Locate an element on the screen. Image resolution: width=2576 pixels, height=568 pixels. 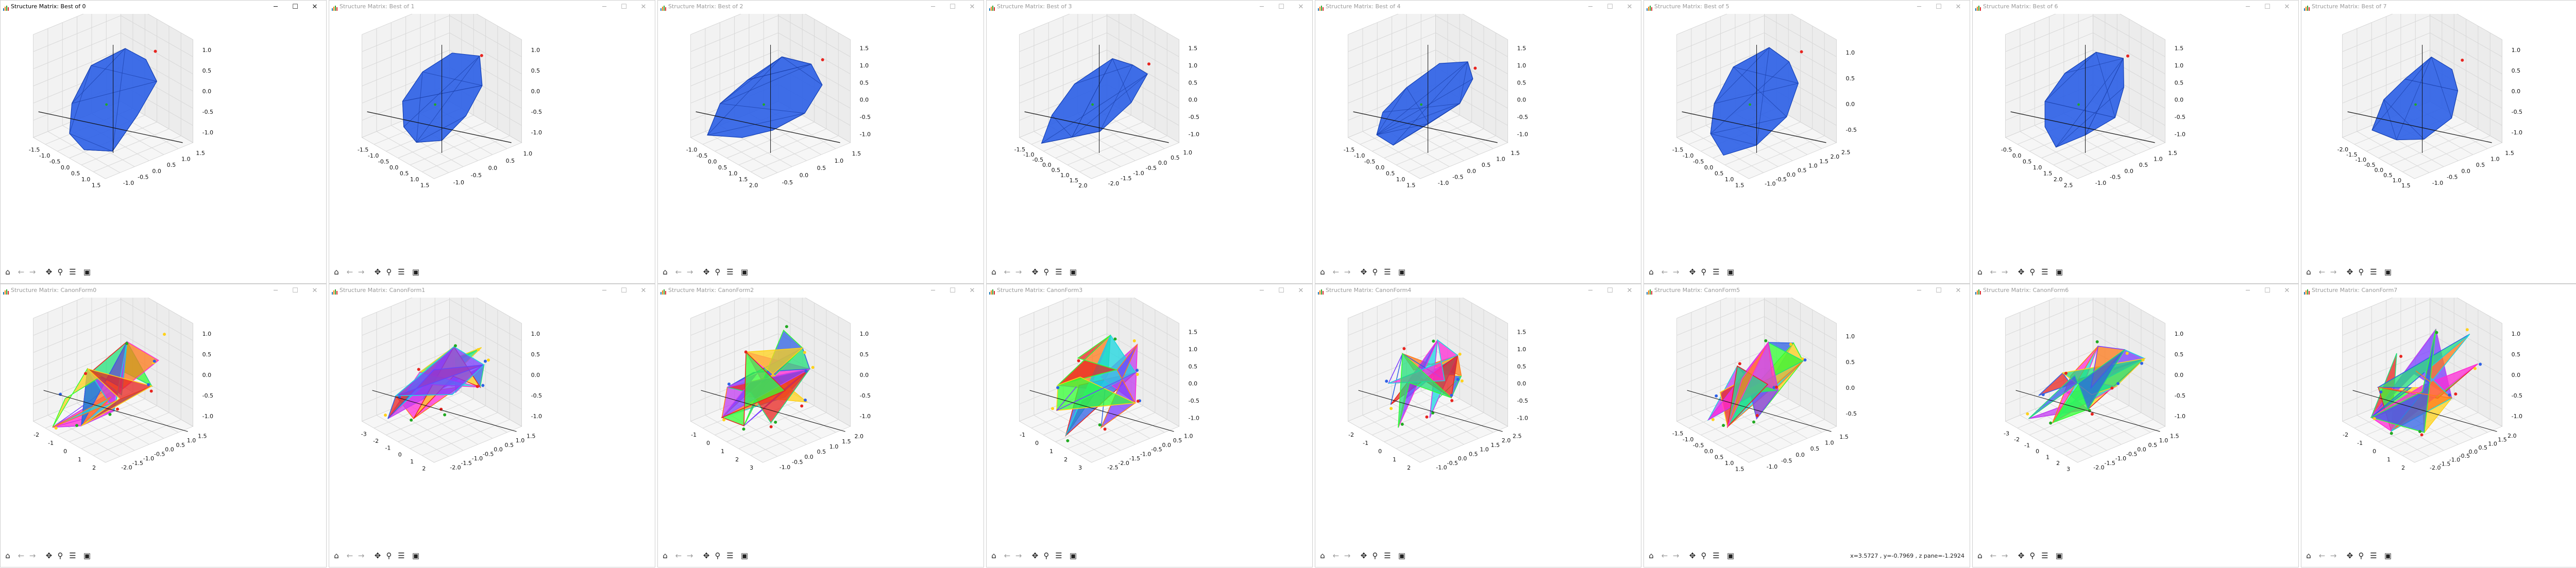
title-bar: Structure Matrix: Best of 7─☐✕ is located at coordinates (2438, 8).